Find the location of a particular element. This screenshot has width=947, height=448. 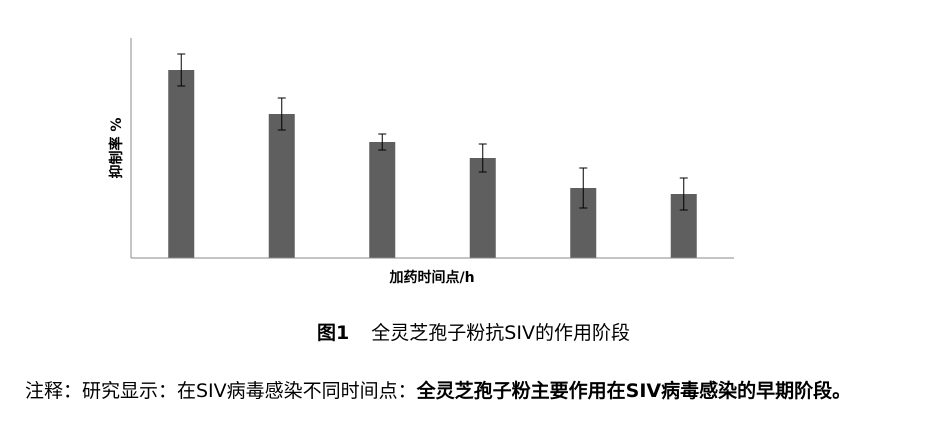

note-emphasis: 全灵芝孢子粉主要作用在SIV病毒感染的早期阶段。 is located at coordinates (634, 391).